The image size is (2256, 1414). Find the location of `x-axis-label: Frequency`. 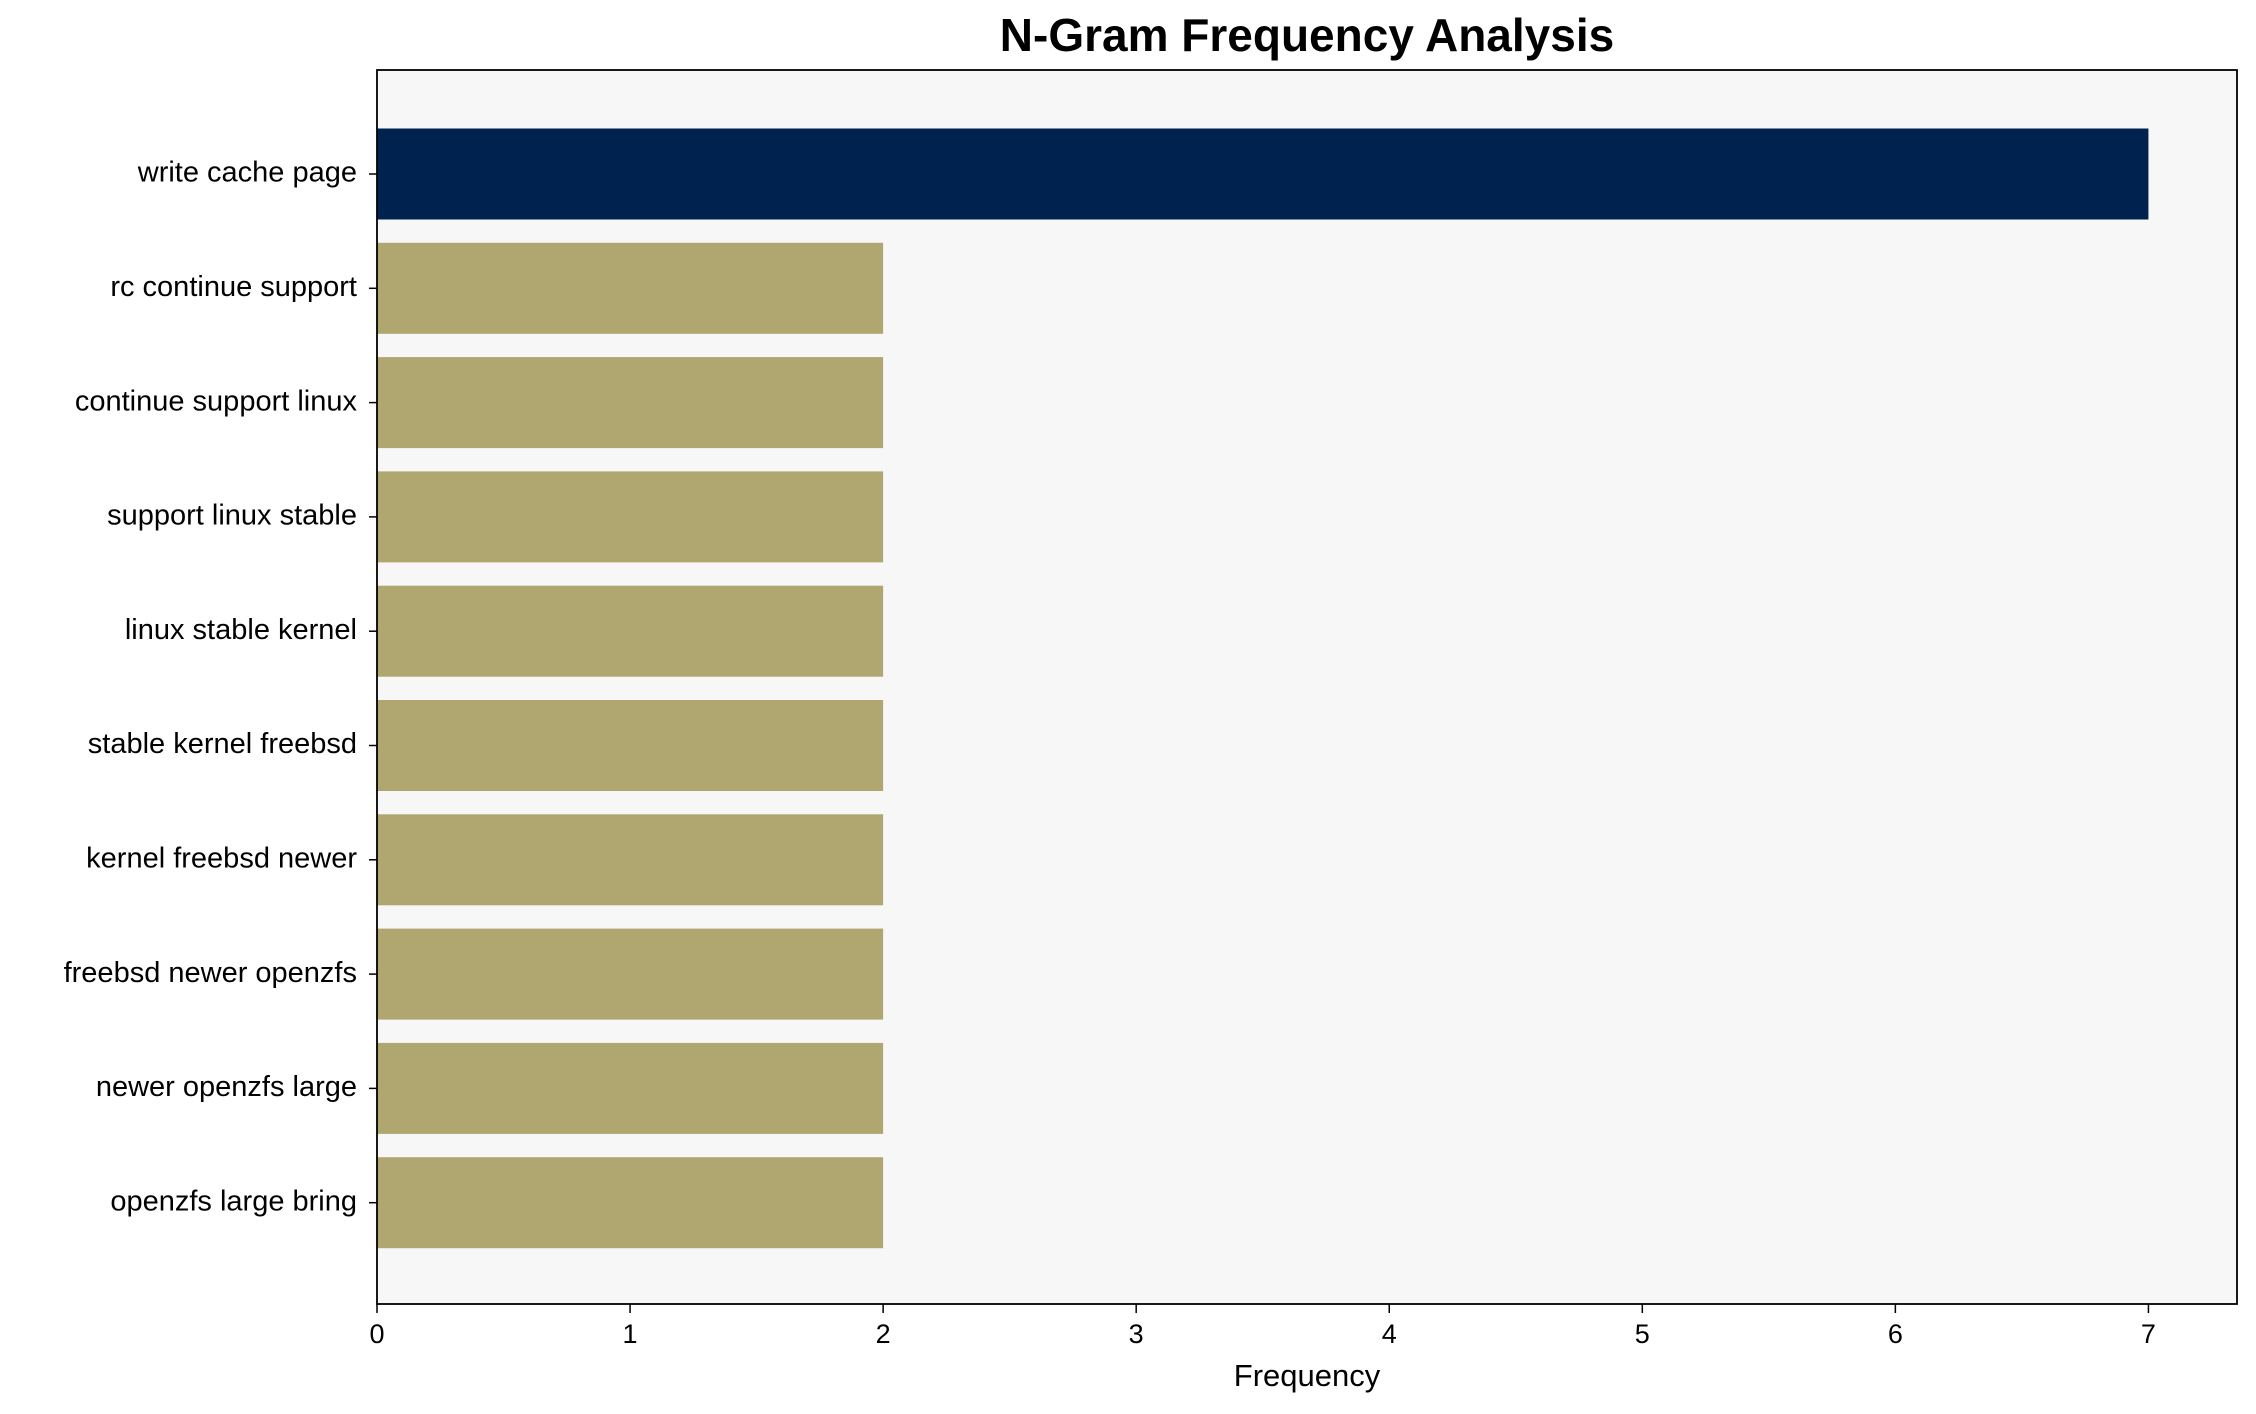

x-axis-label: Frequency is located at coordinates (1307, 1375).